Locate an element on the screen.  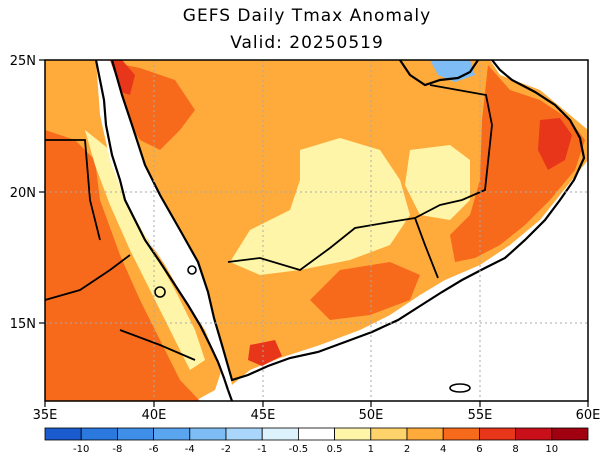
island-farasan is located at coordinates (192, 270).